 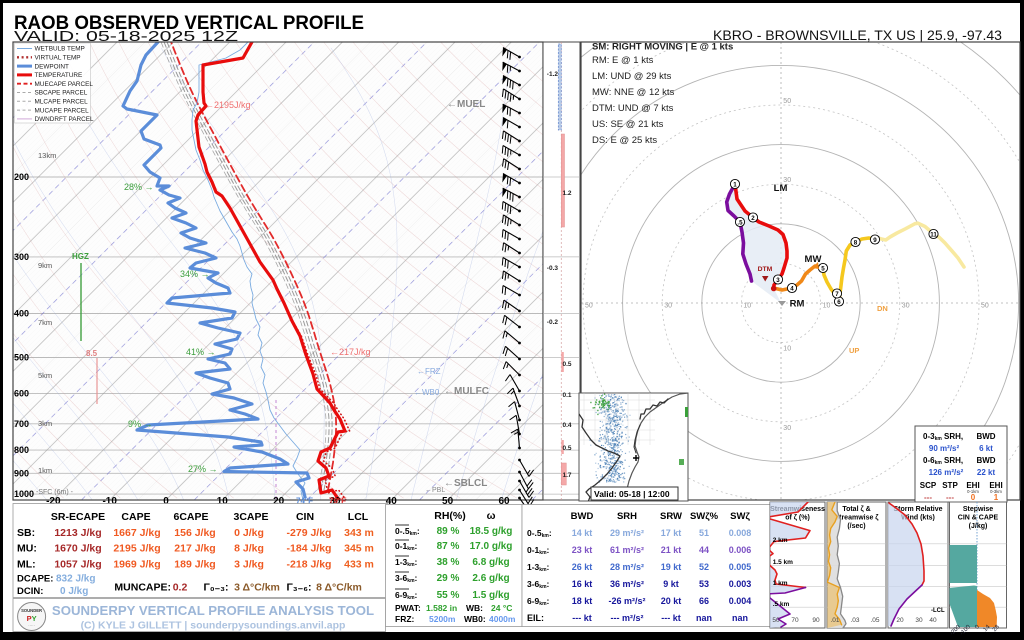 What do you see at coordinates (62, 110) in the screenshot?
I see `svg-text: MUCAPE PARCEL` at bounding box center [62, 110].